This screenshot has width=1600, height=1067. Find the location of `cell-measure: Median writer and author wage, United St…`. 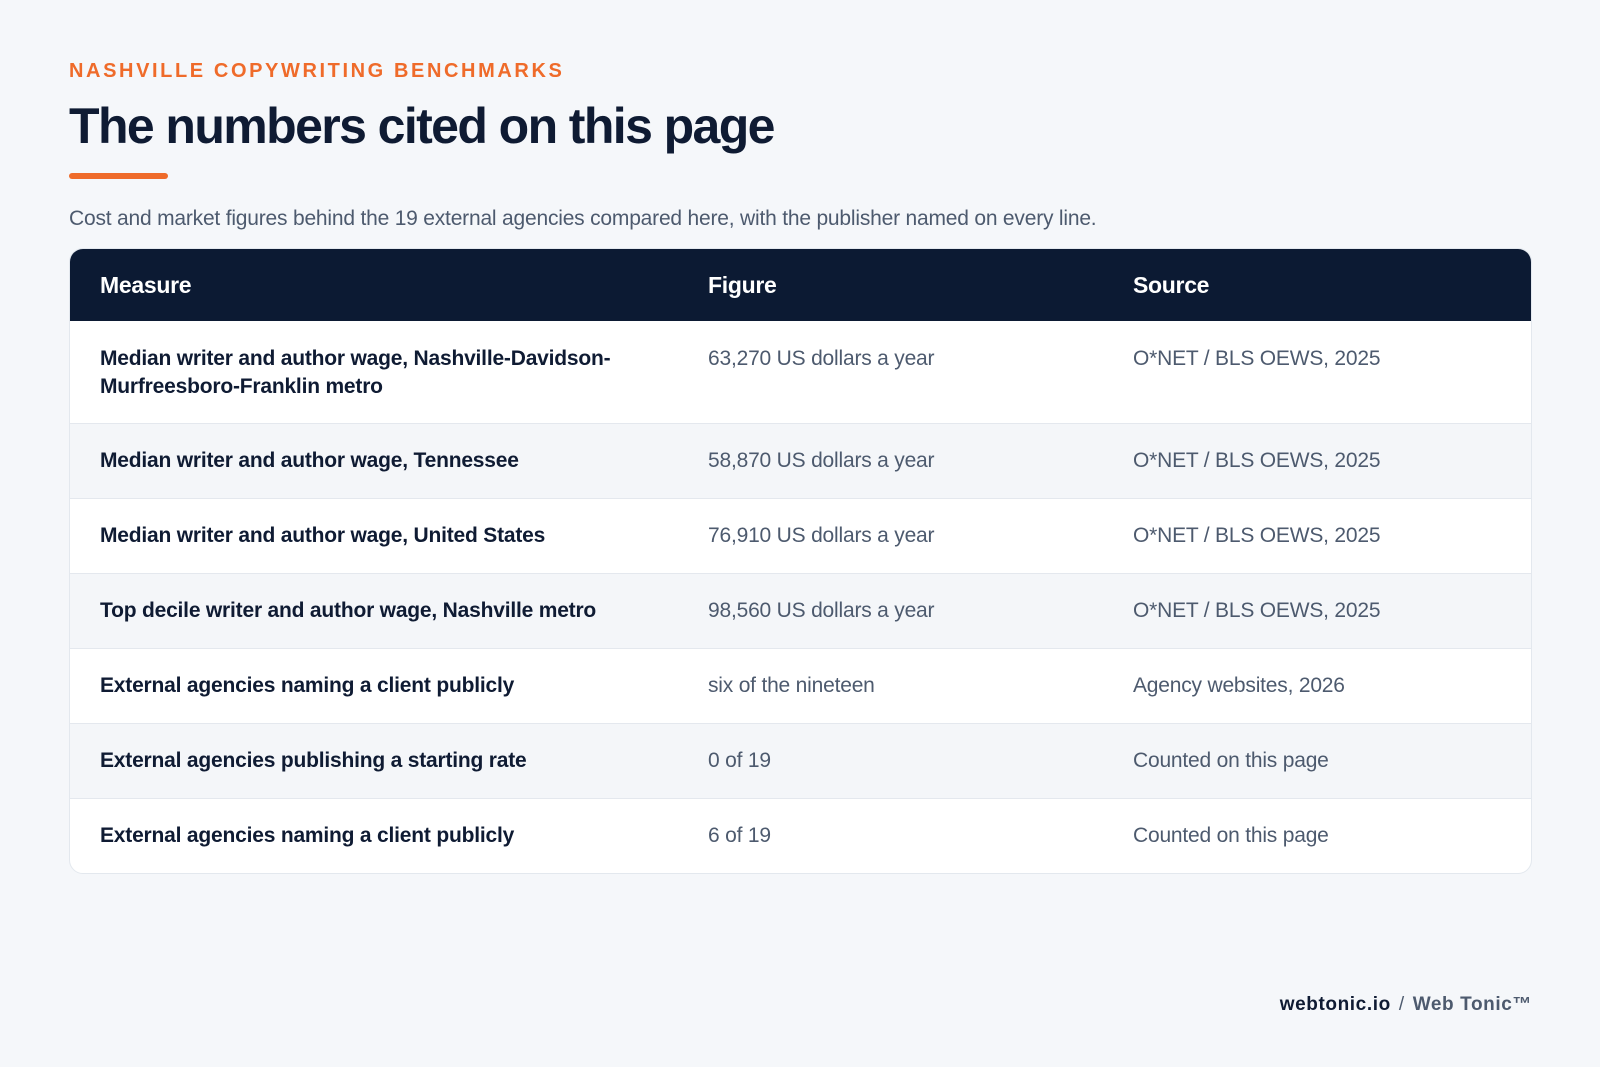

cell-measure: Median writer and author wage, United St… is located at coordinates (323, 535).